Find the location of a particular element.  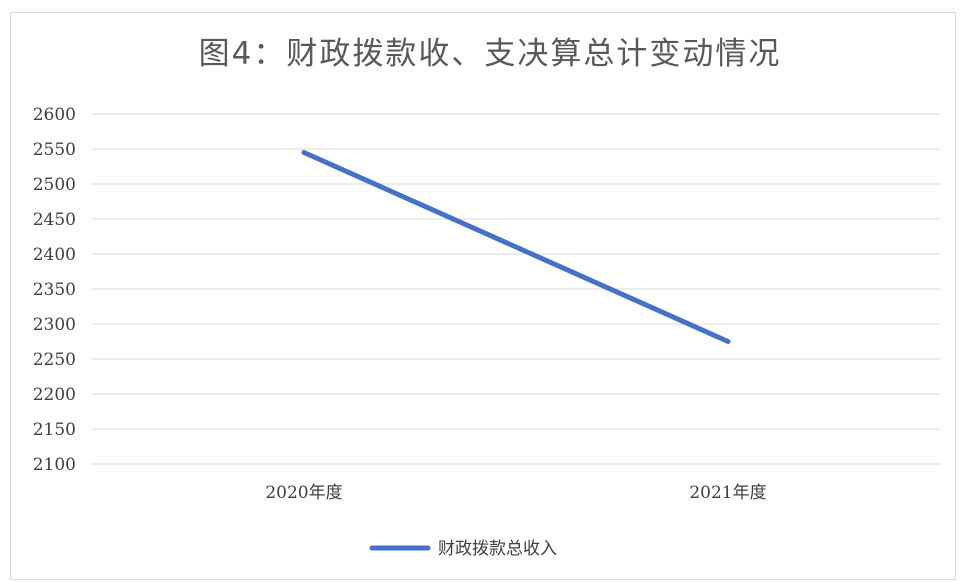

legend: 财政拨款总收入 is located at coordinates (463, 549).